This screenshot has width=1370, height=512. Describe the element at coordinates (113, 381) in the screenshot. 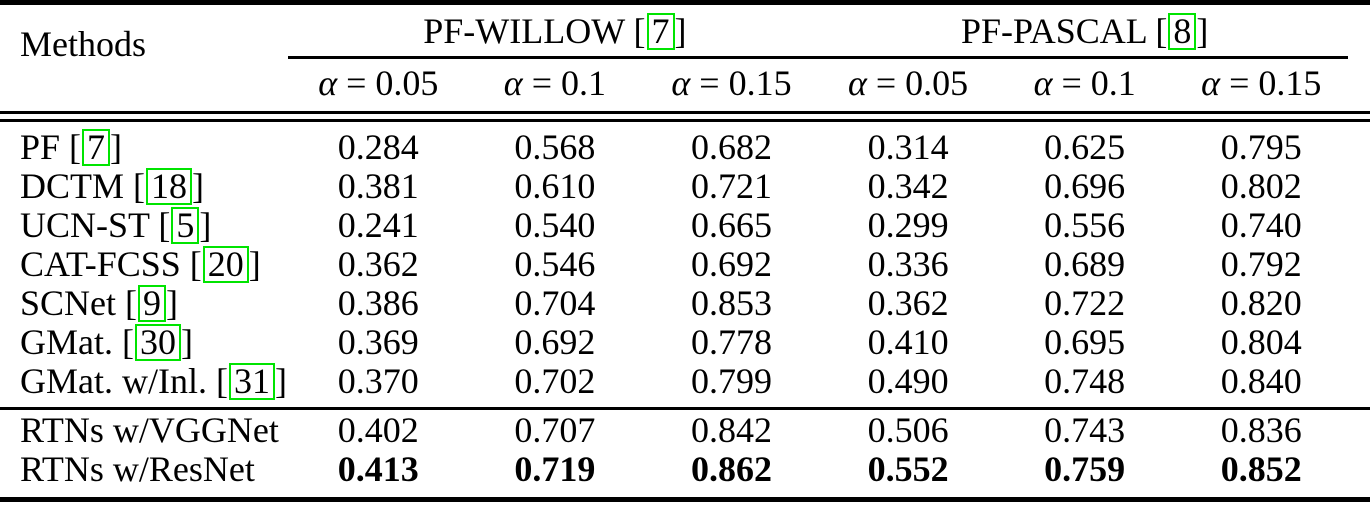

I see `method-name: GMat. w/Inl.` at that location.